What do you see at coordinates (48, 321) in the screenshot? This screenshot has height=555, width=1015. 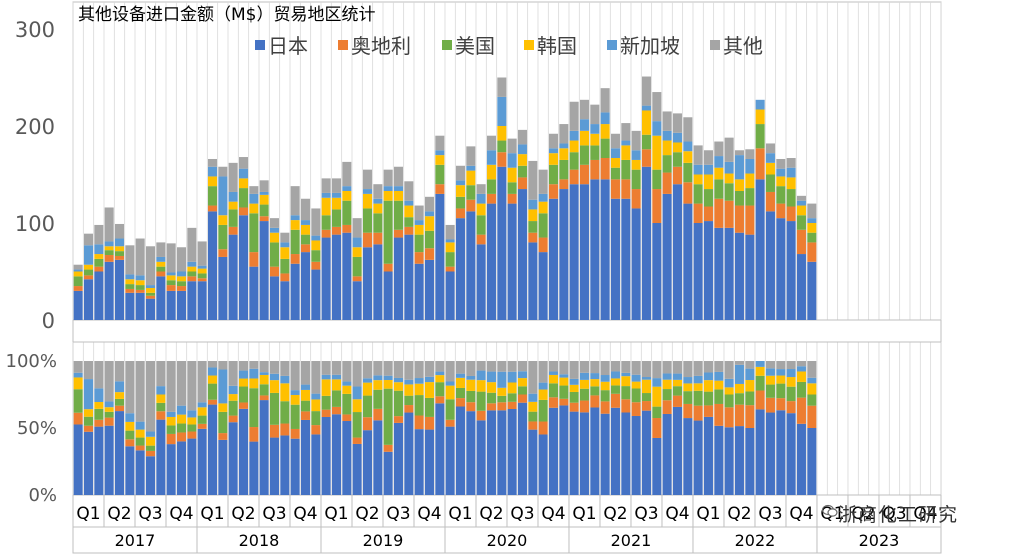 I see `y-tick-label: 0` at bounding box center [48, 321].